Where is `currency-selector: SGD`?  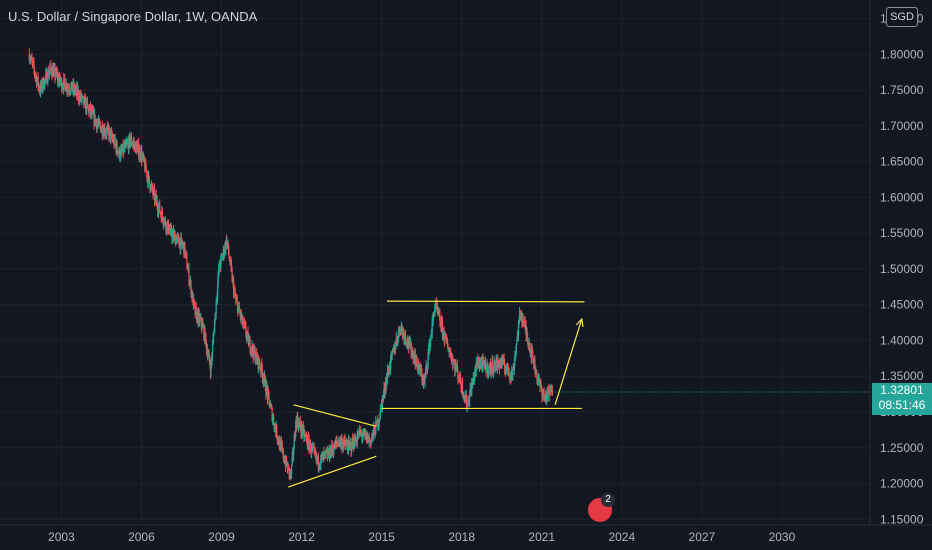 currency-selector: SGD is located at coordinates (902, 17).